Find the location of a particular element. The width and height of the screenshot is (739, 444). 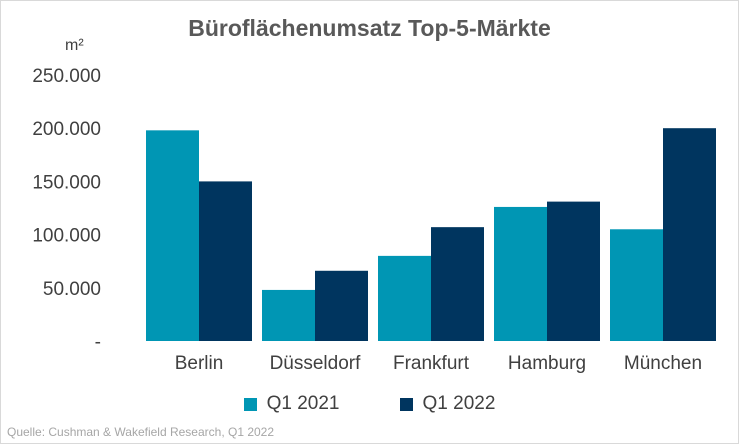

legend-item-q1-2022: Q1 2022 is located at coordinates (447, 404).